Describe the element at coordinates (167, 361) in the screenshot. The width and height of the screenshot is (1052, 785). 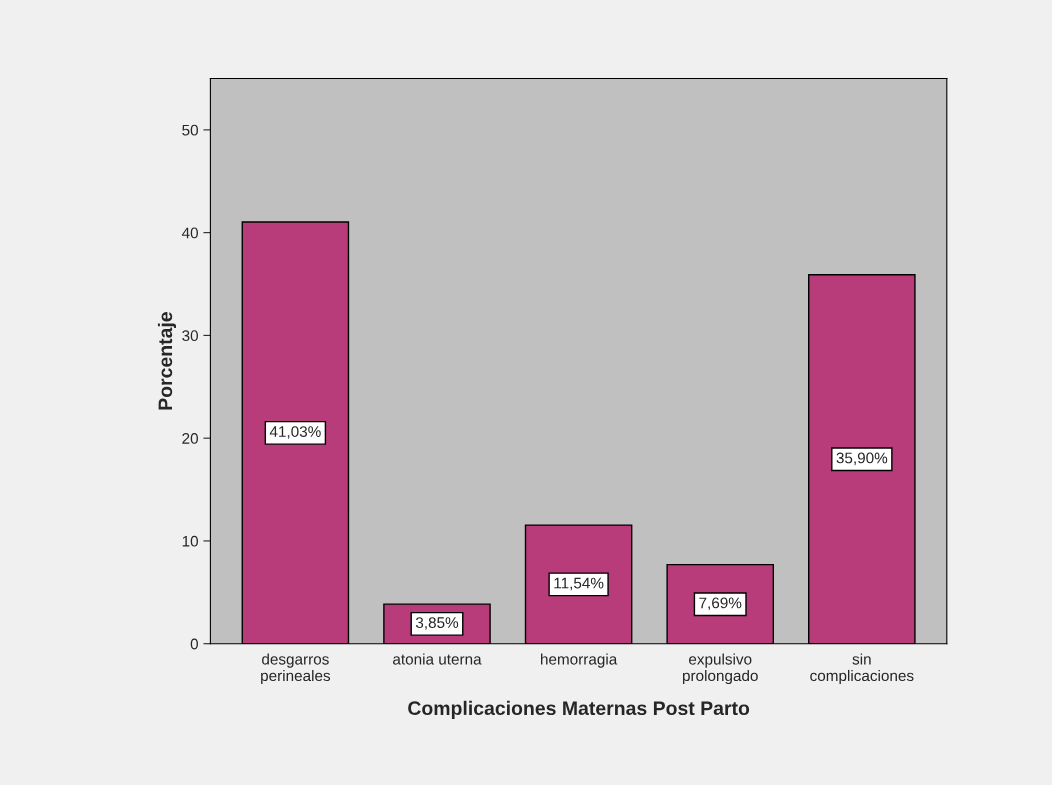
I see `y-axis-title: Porcentaje` at that location.